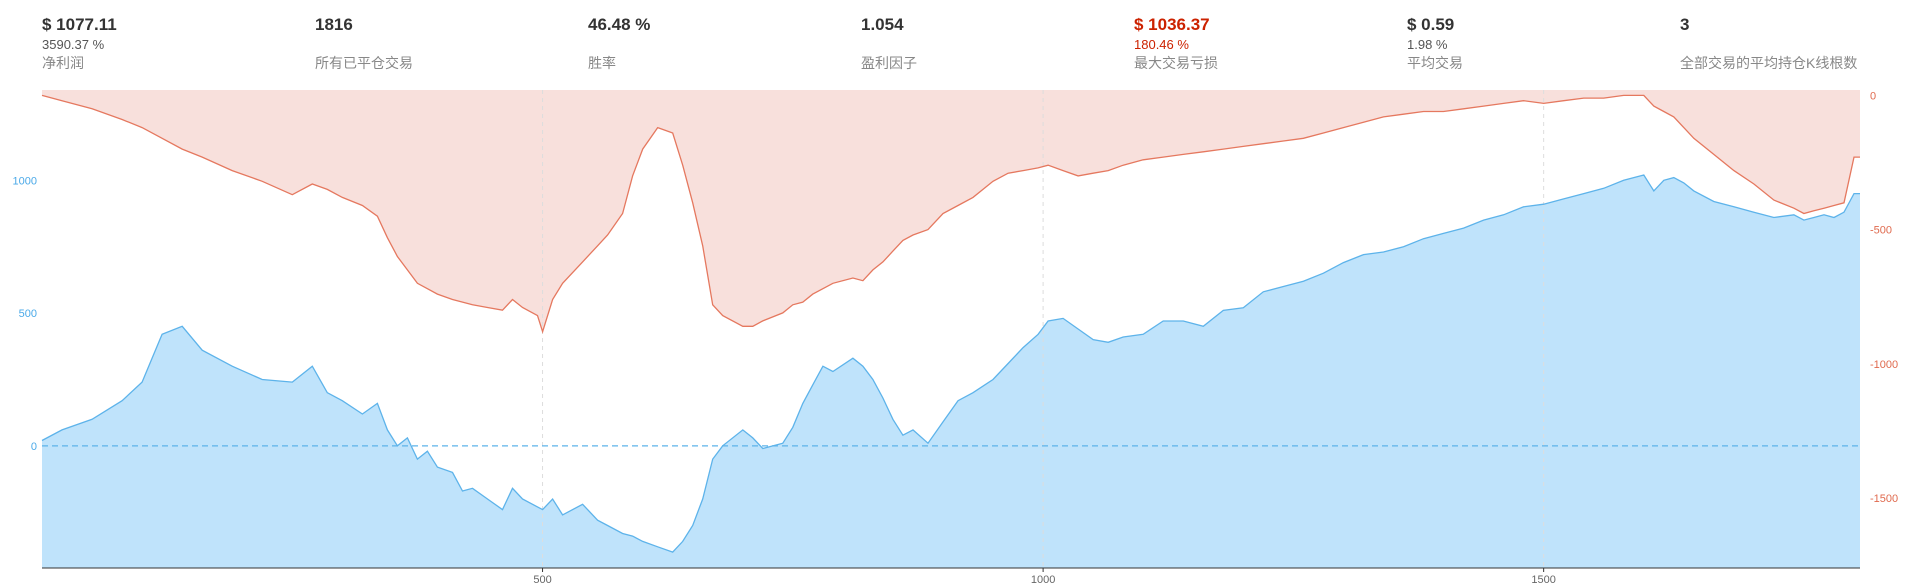 Image resolution: width=1914 pixels, height=587 pixels. What do you see at coordinates (1769, 63) in the screenshot?
I see `stat-label: 全部交易的平均持仓K线根数` at bounding box center [1769, 63].